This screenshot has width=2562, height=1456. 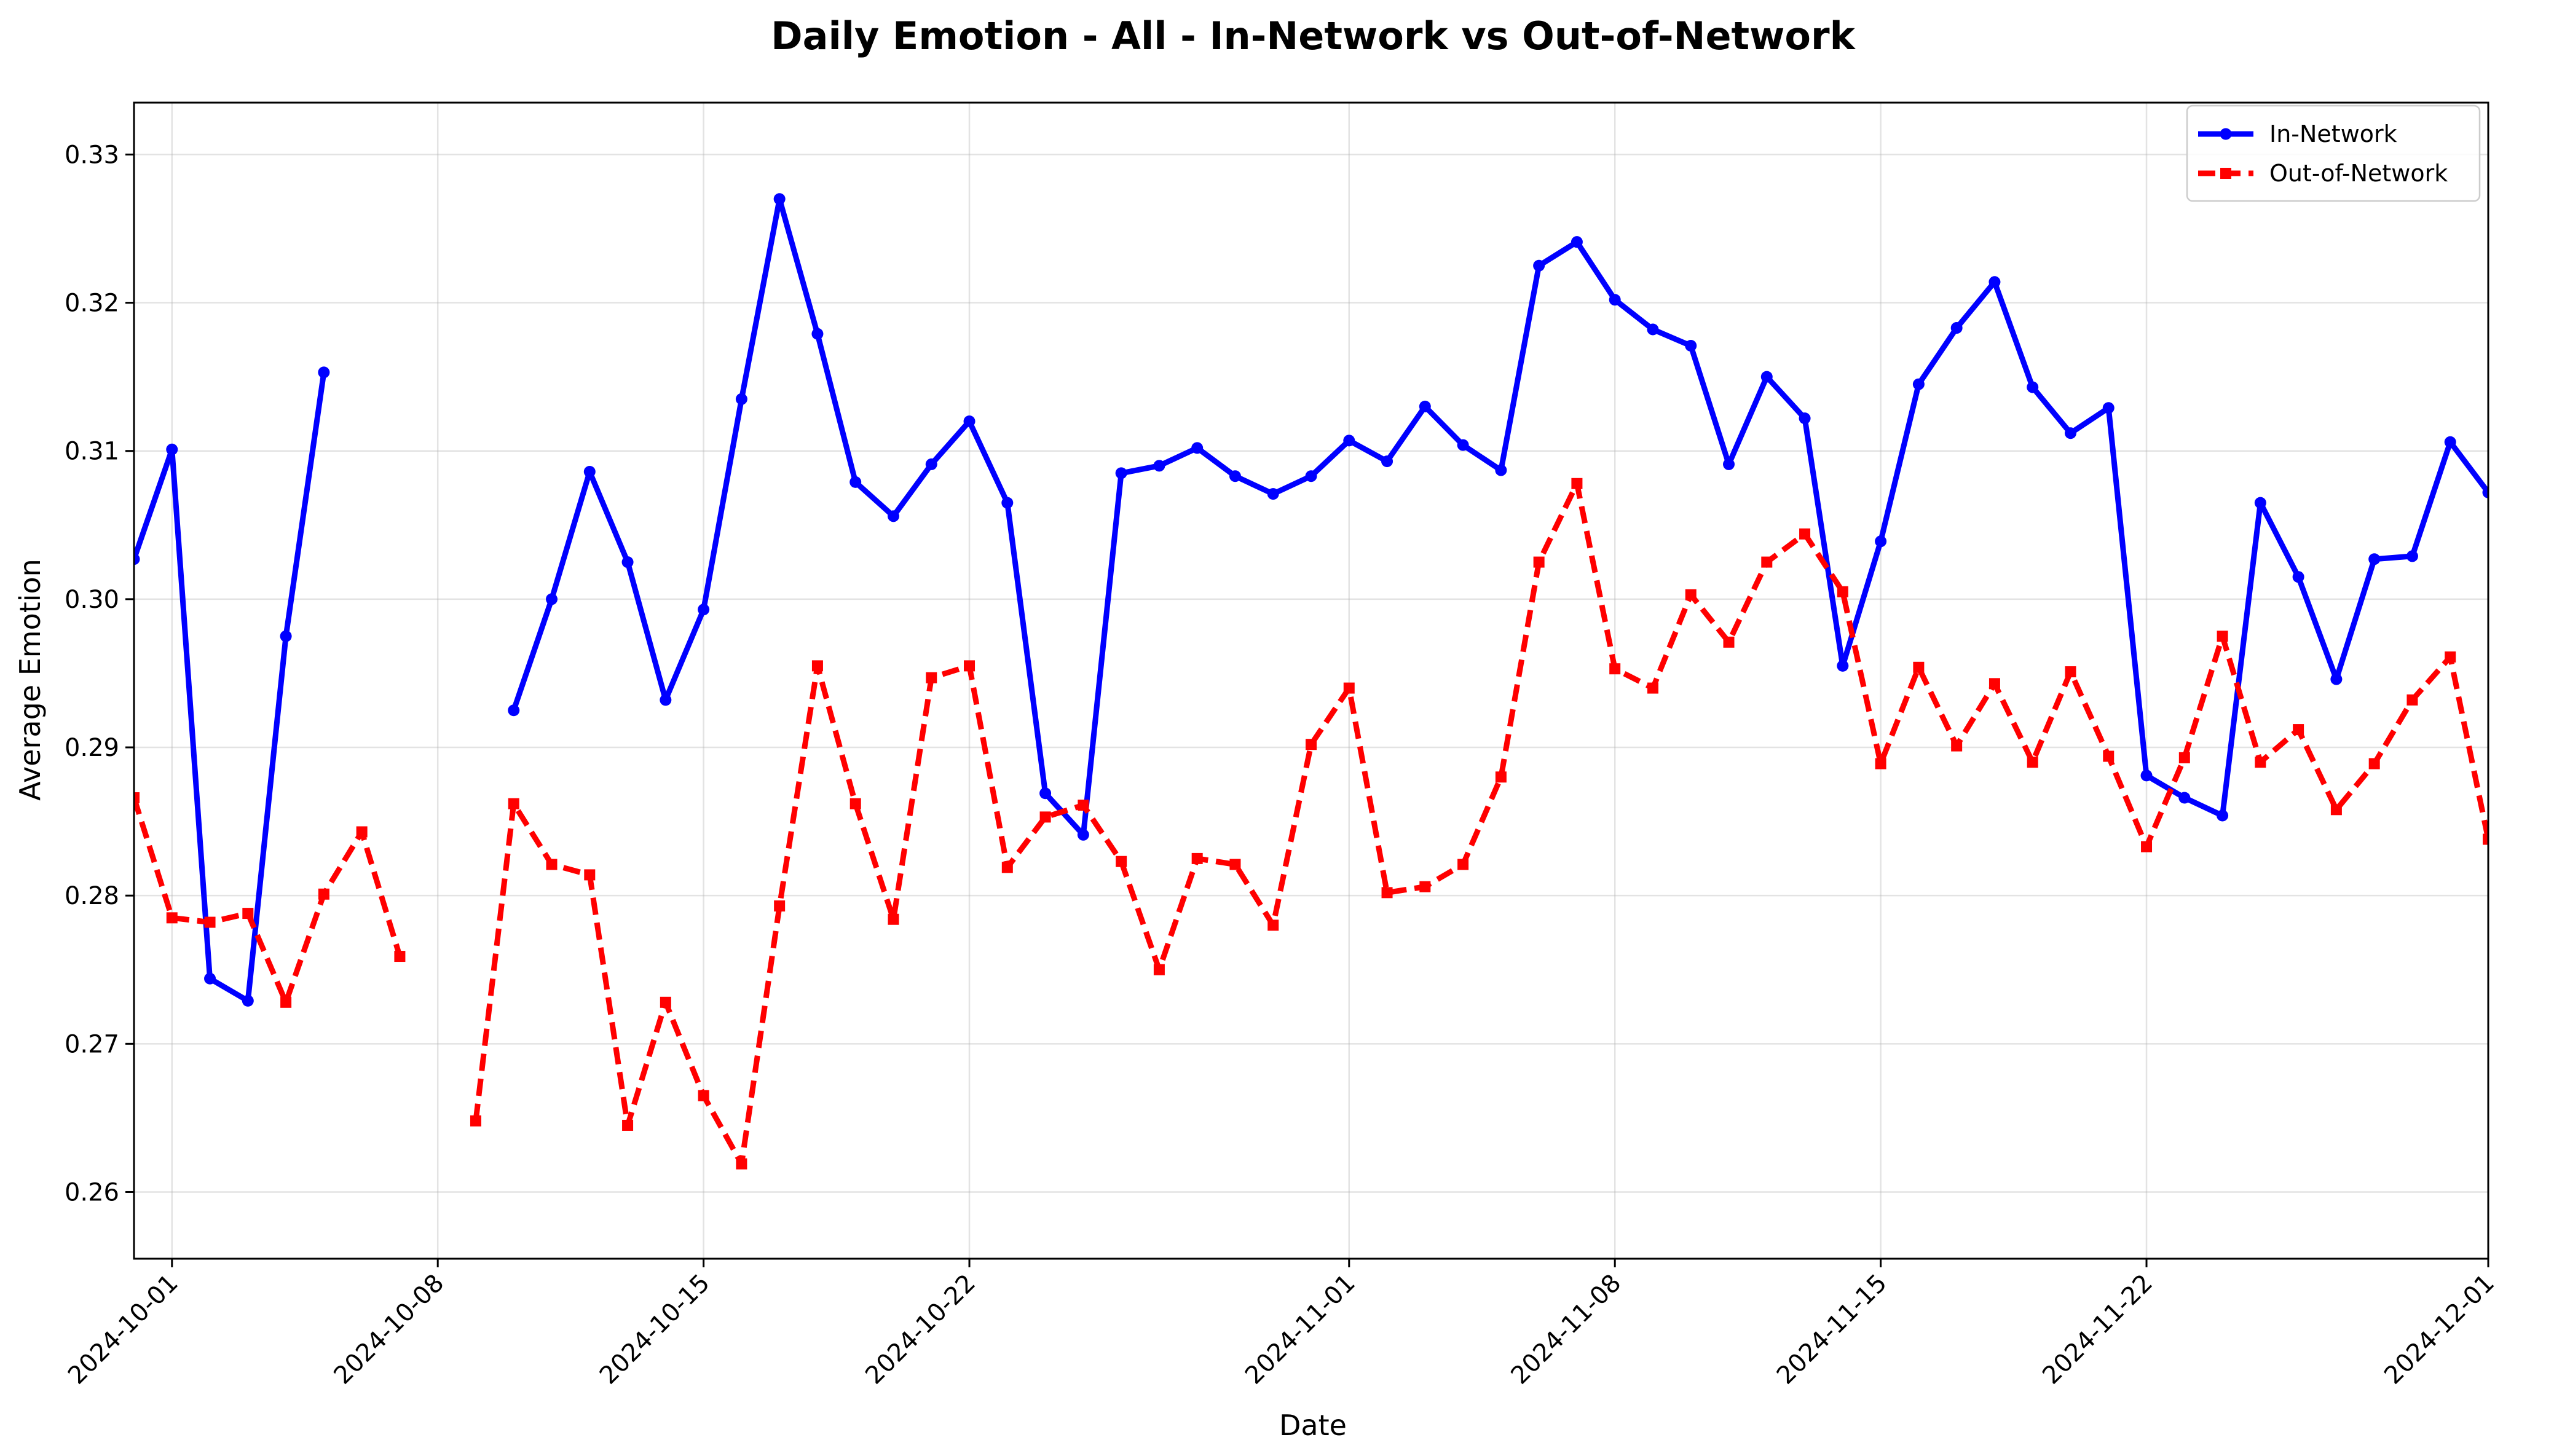 I want to click on x-tick-label-0: 2024-10-01, so click(x=123, y=1329).